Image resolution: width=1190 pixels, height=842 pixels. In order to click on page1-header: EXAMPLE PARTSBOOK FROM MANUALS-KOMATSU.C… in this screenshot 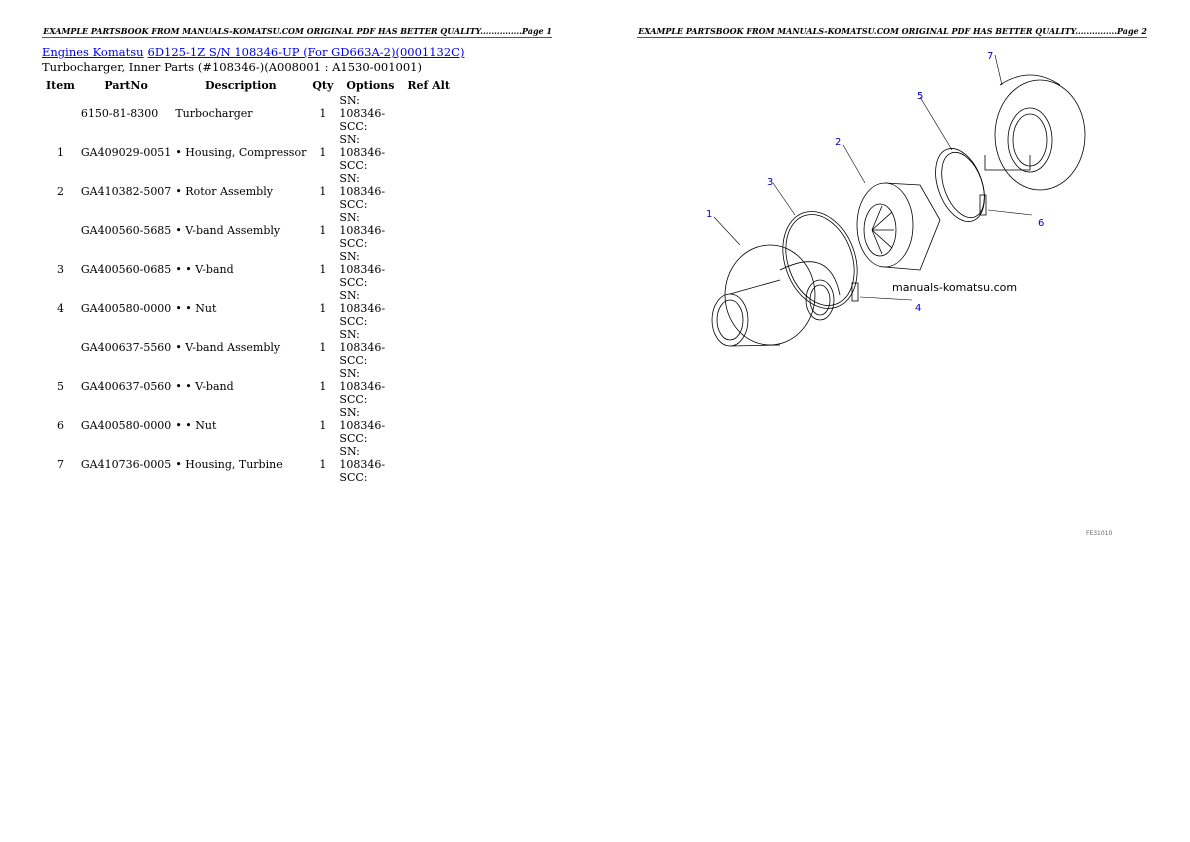, I will do `click(297, 32)`.